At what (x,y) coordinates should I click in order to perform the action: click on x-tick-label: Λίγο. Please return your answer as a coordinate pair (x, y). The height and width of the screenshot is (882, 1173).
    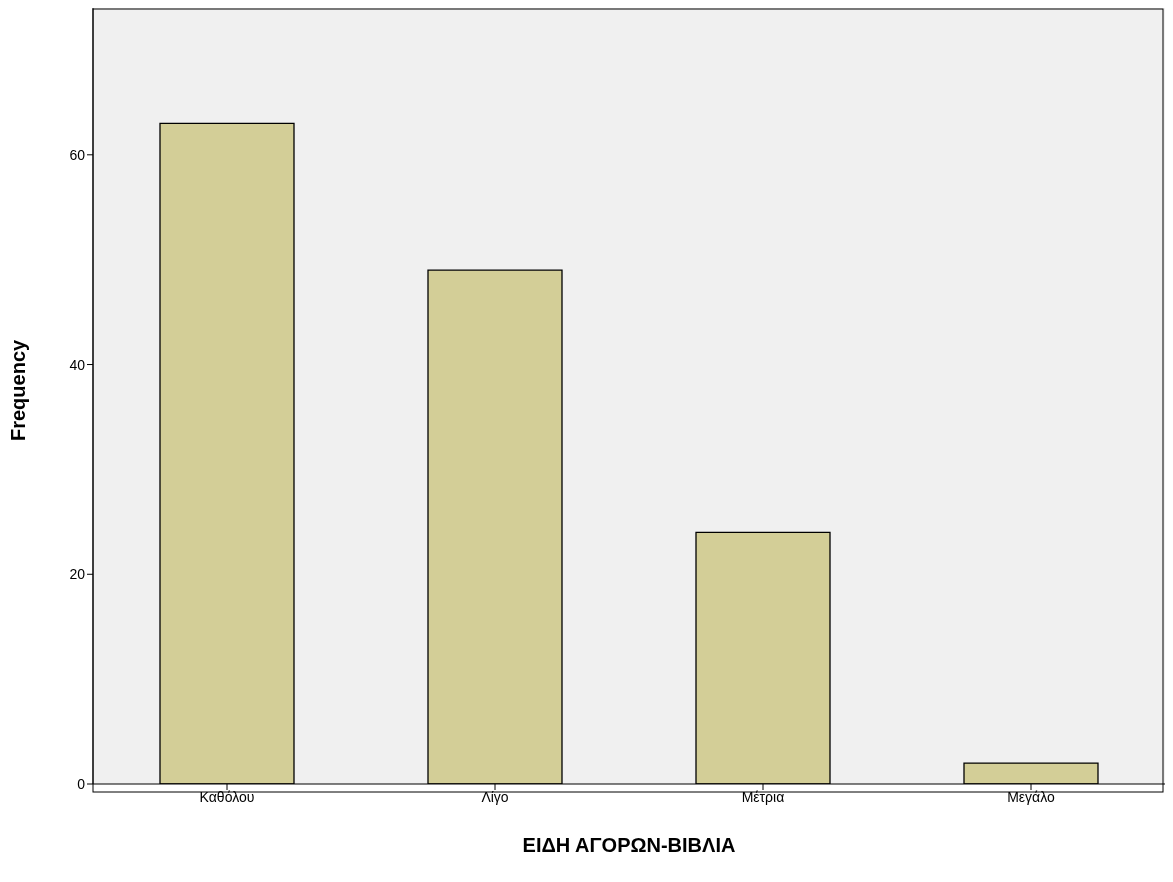
    Looking at the image, I should click on (495, 796).